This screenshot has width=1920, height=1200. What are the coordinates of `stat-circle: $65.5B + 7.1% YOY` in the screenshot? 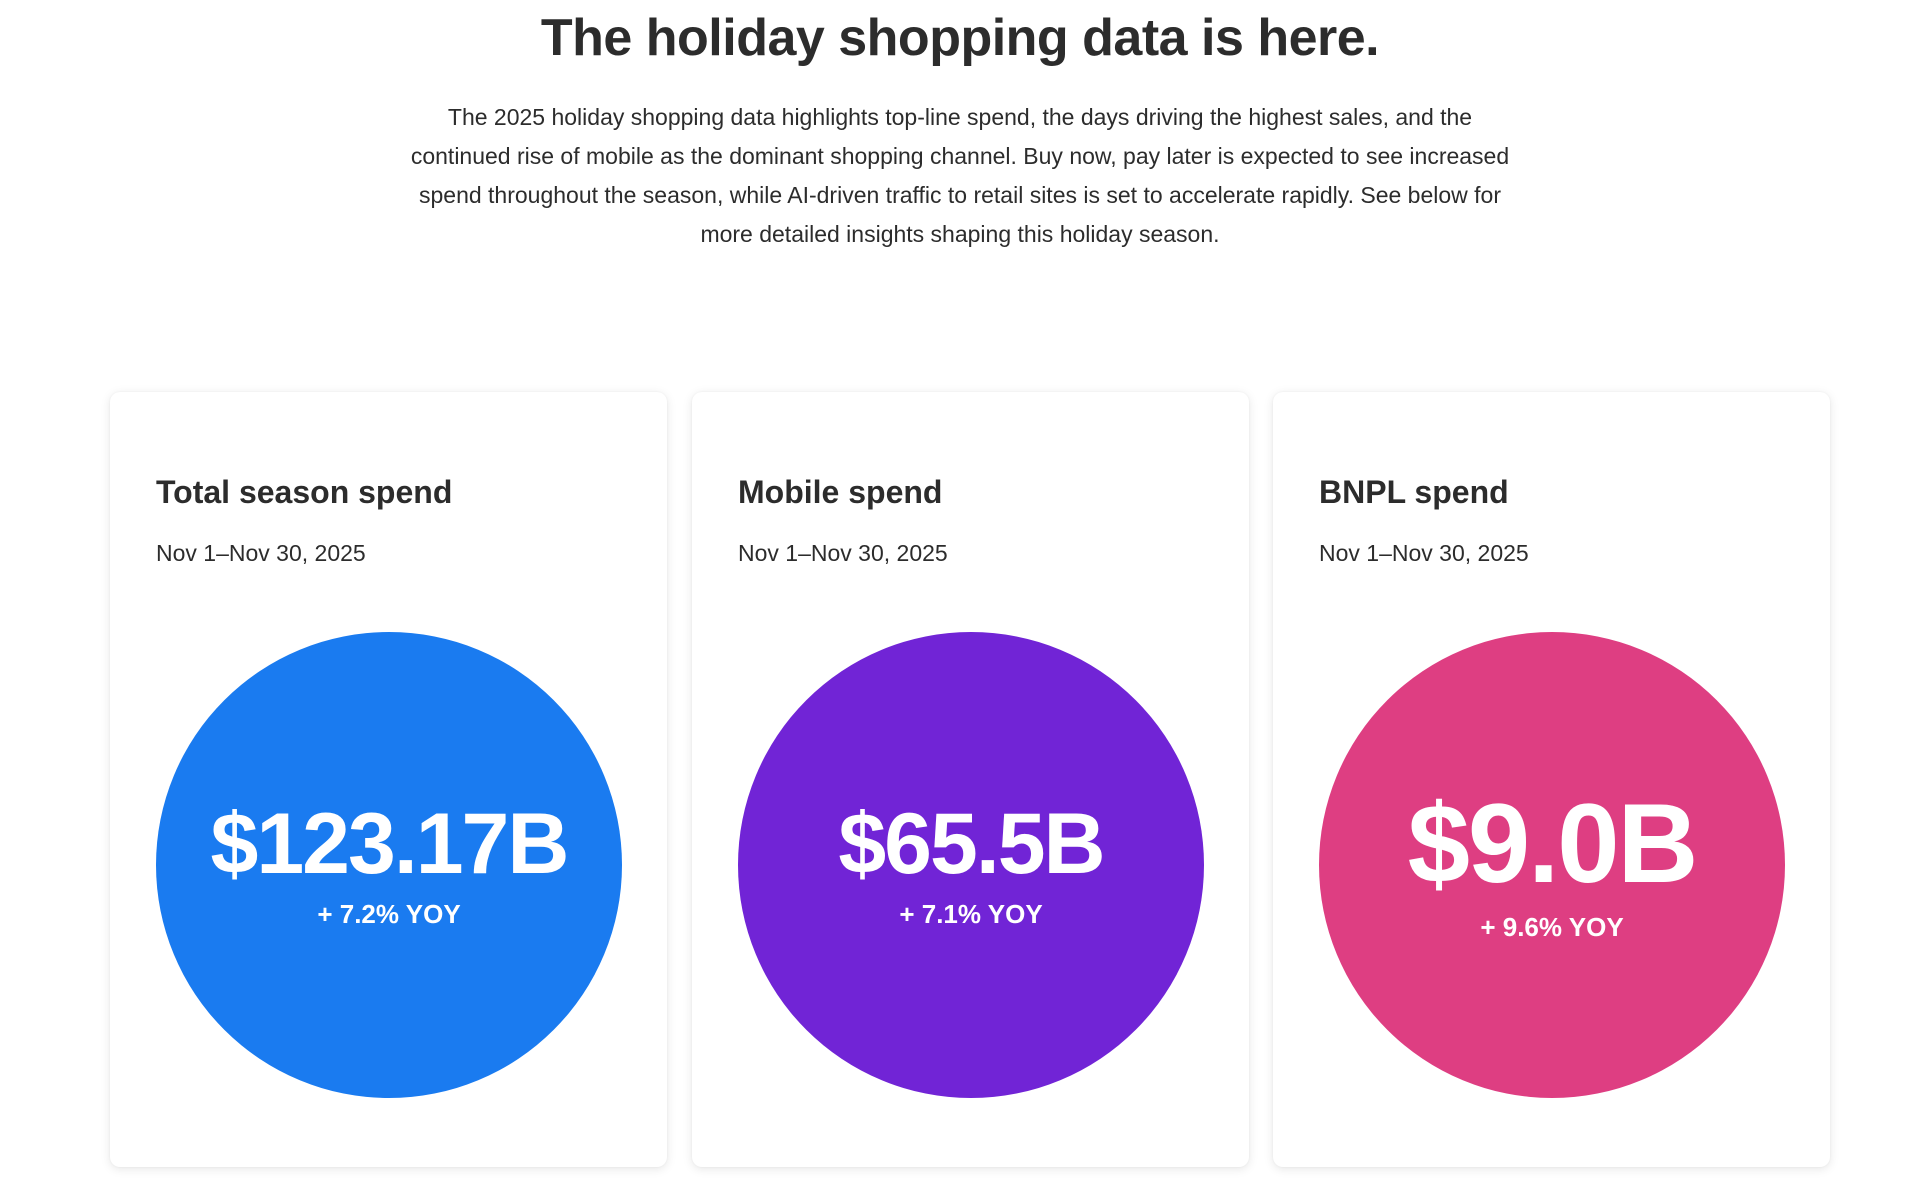 It's located at (971, 865).